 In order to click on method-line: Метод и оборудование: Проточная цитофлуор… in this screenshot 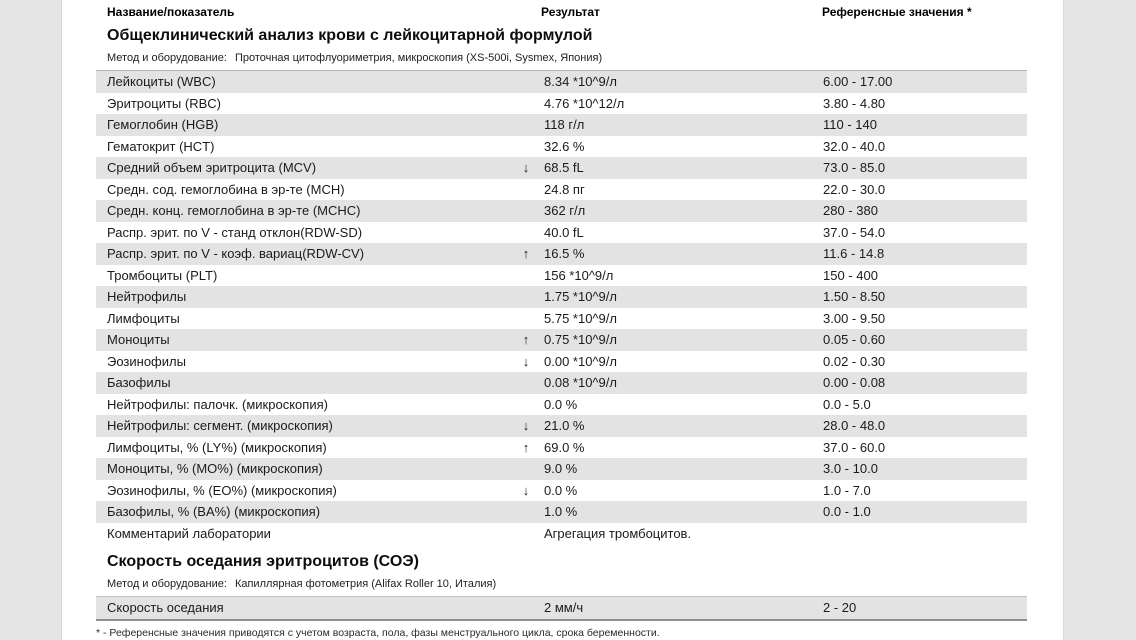, I will do `click(585, 58)`.